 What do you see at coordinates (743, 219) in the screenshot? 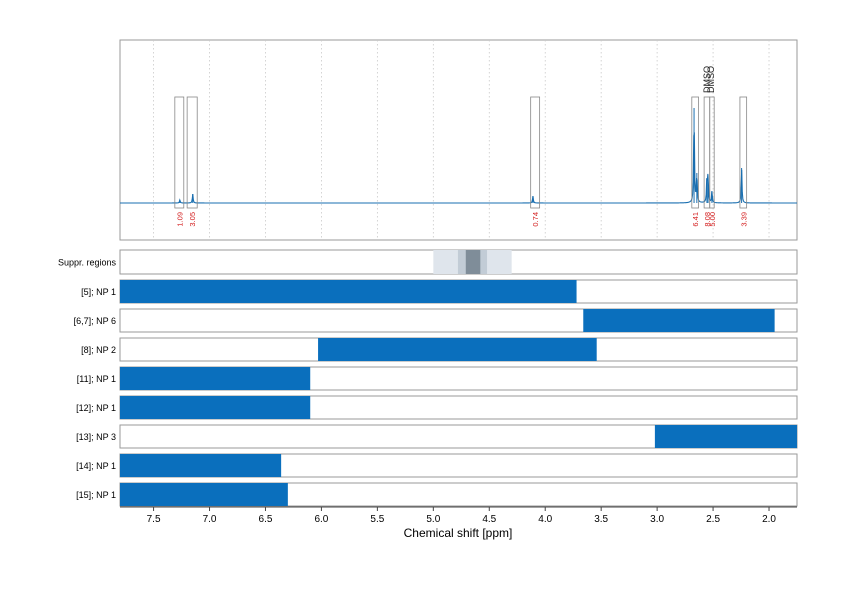
I see `integration-label: 3.39` at bounding box center [743, 219].